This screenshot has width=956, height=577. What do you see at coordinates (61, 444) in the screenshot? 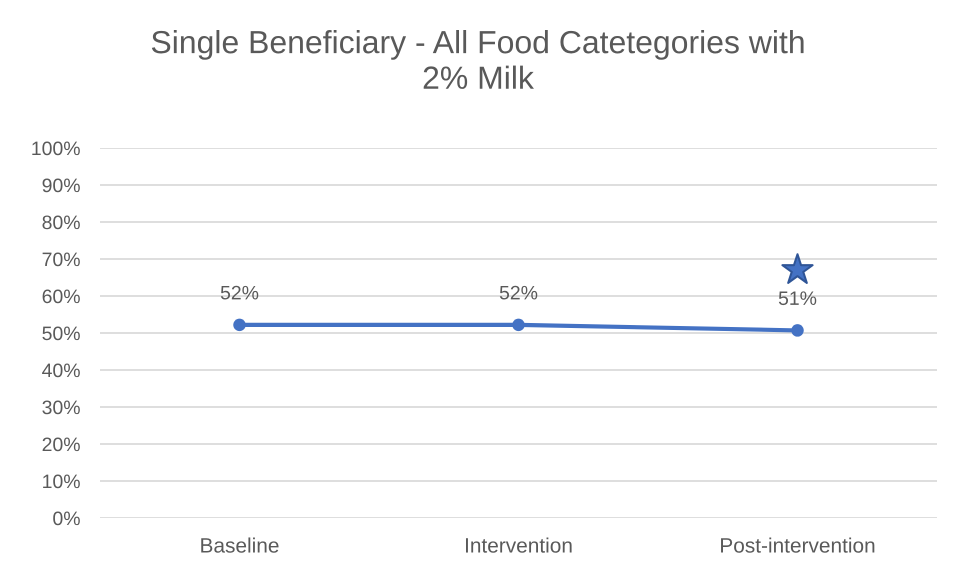
I see `y-tick-label: 20%` at bounding box center [61, 444].